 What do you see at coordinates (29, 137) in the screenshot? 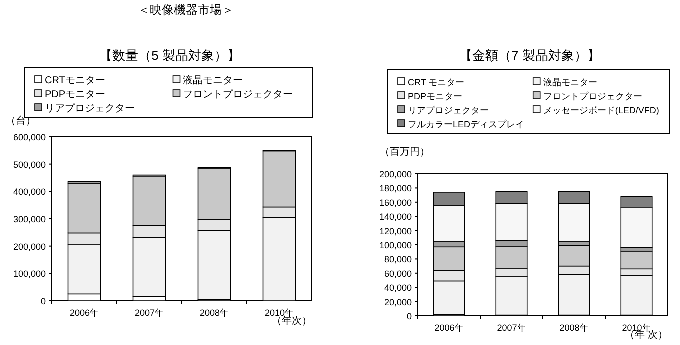
I see `y-tick-label: 600,000` at bounding box center [29, 137].